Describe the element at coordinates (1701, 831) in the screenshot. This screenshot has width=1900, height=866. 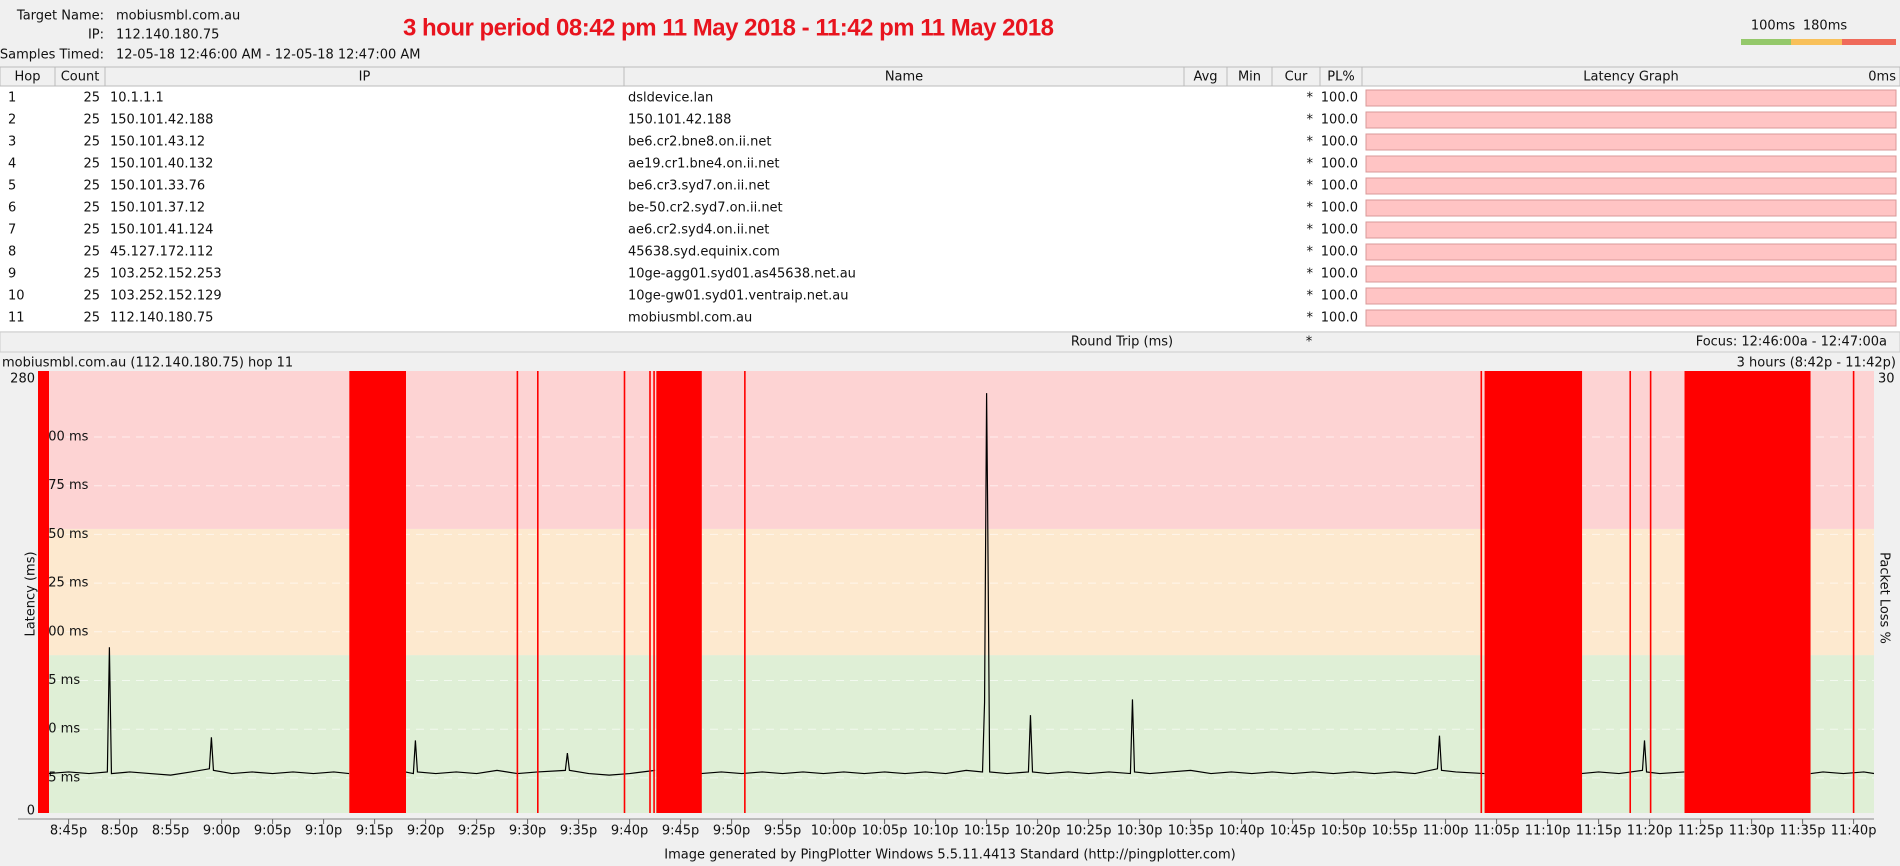
I see `x-tick-label: 11:25p` at that location.